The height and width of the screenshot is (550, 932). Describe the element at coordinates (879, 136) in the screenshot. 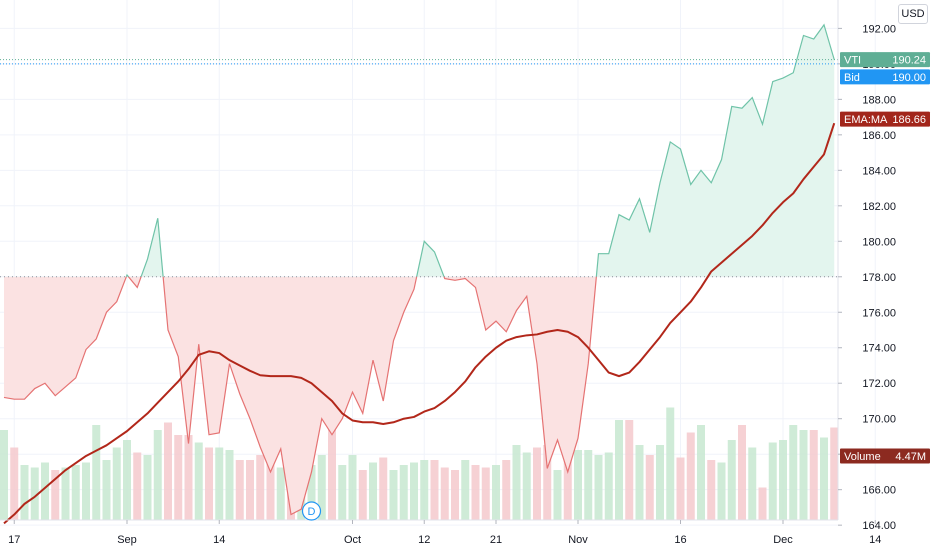

I see `y-tick-label: 186.00` at that location.